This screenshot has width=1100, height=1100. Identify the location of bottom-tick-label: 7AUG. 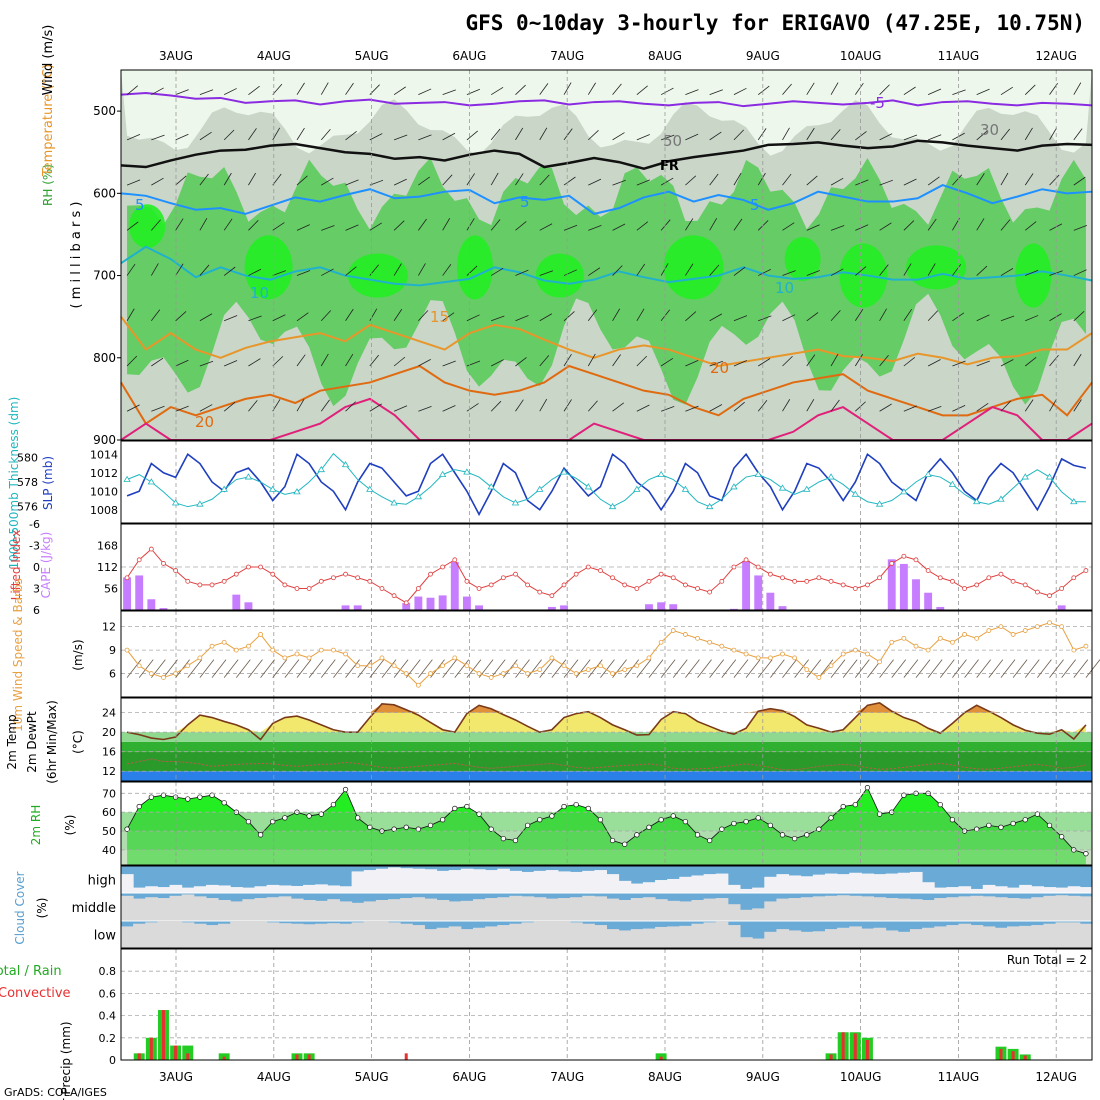
(567, 1077).